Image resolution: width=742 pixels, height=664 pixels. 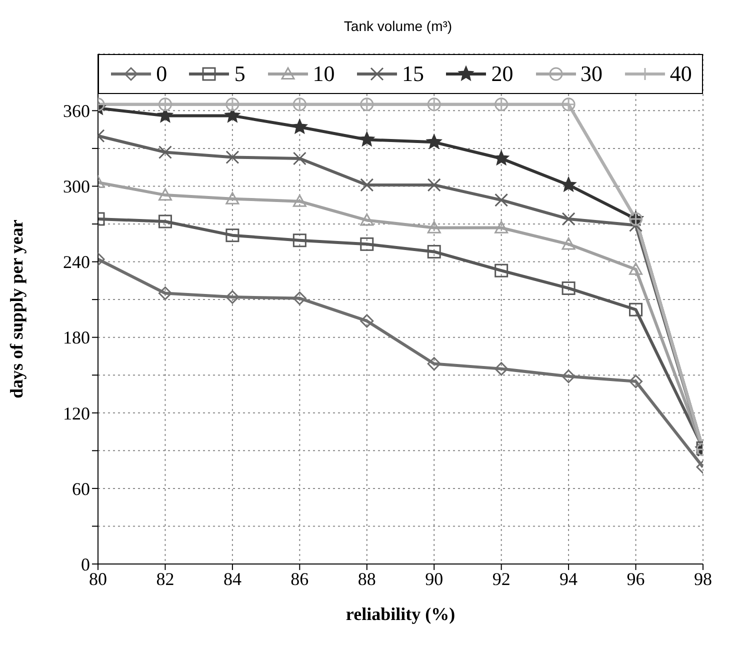 I want to click on x-tick-label: 86, so click(x=299, y=578).